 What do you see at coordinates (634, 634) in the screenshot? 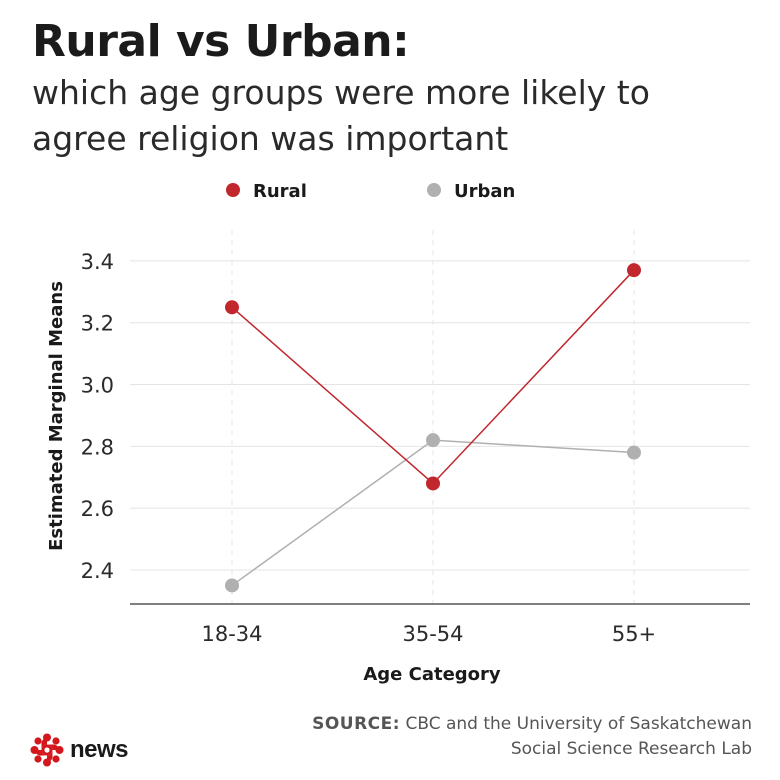
I see `x-tick-label: 55+` at bounding box center [634, 634].